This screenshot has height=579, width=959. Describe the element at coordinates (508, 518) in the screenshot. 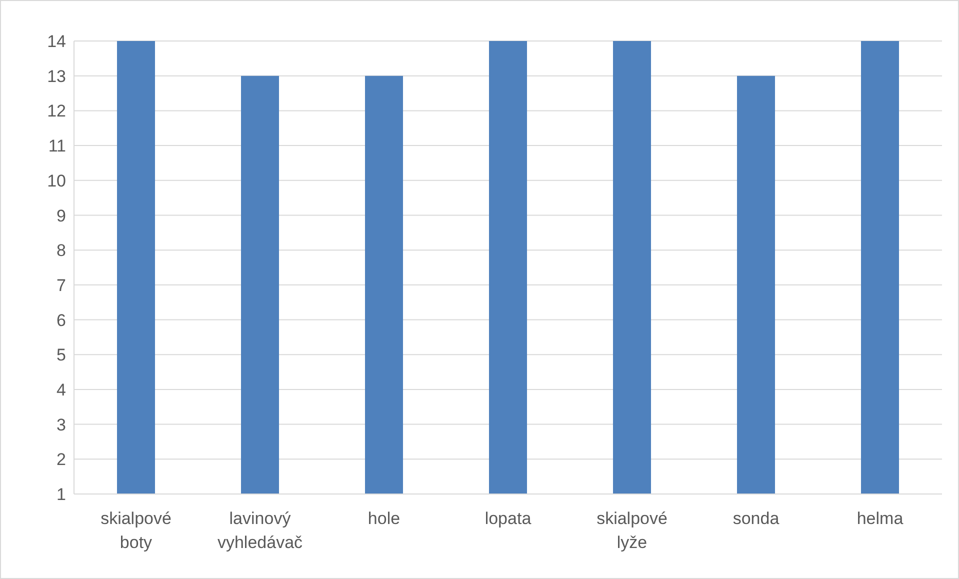

I see `x-tick-label: lopata` at that location.